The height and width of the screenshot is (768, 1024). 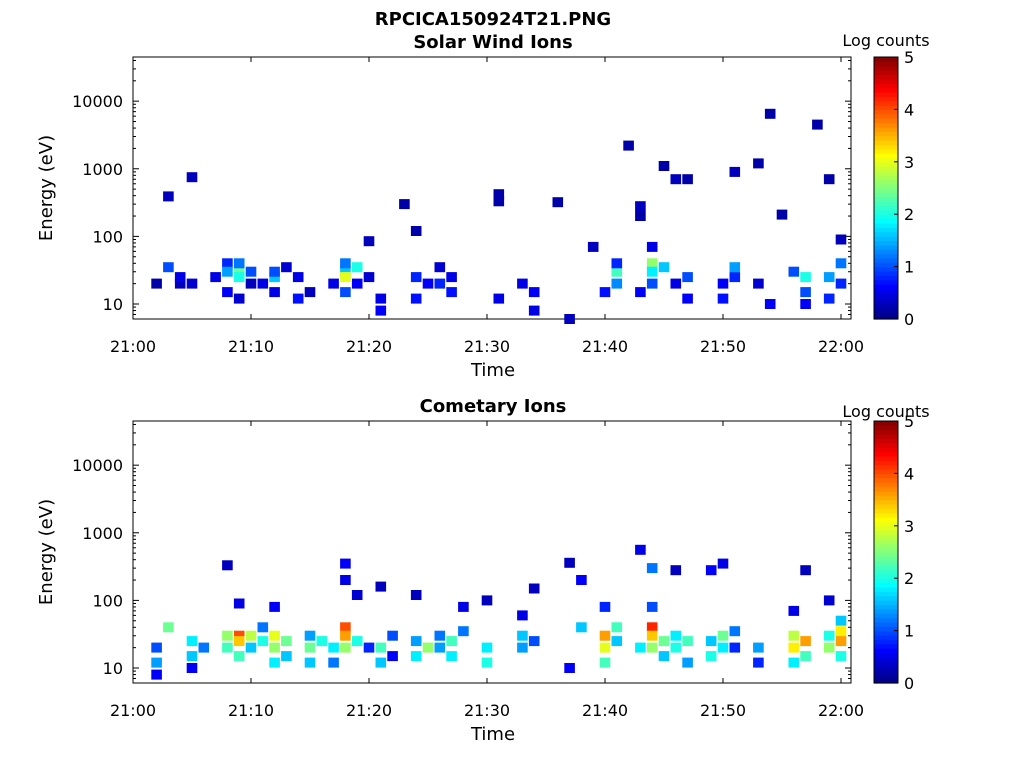 I want to click on panel1-y-tick-label: 1000, so click(x=102, y=169).